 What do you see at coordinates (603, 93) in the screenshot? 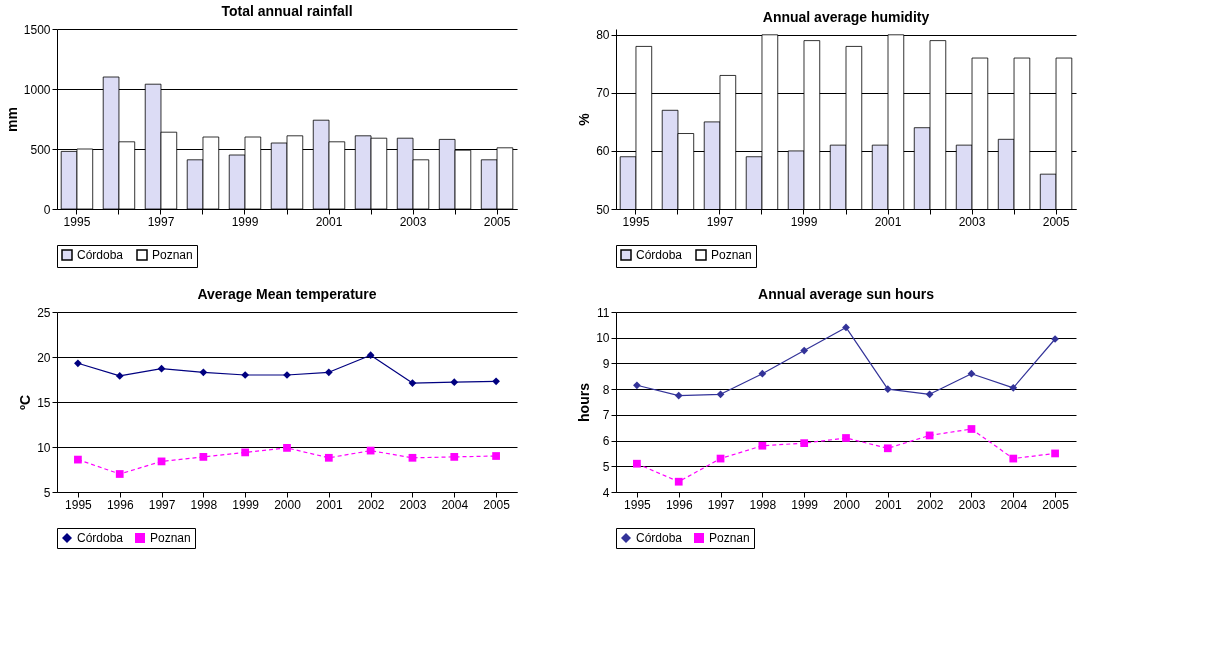
I see `y-tick-label: 70` at bounding box center [603, 93].